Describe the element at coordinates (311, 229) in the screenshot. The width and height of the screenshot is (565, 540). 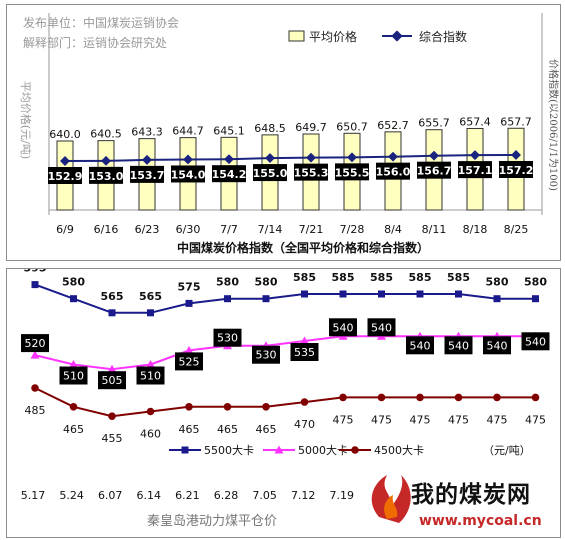
I see `x-tick-label: 7/21` at that location.